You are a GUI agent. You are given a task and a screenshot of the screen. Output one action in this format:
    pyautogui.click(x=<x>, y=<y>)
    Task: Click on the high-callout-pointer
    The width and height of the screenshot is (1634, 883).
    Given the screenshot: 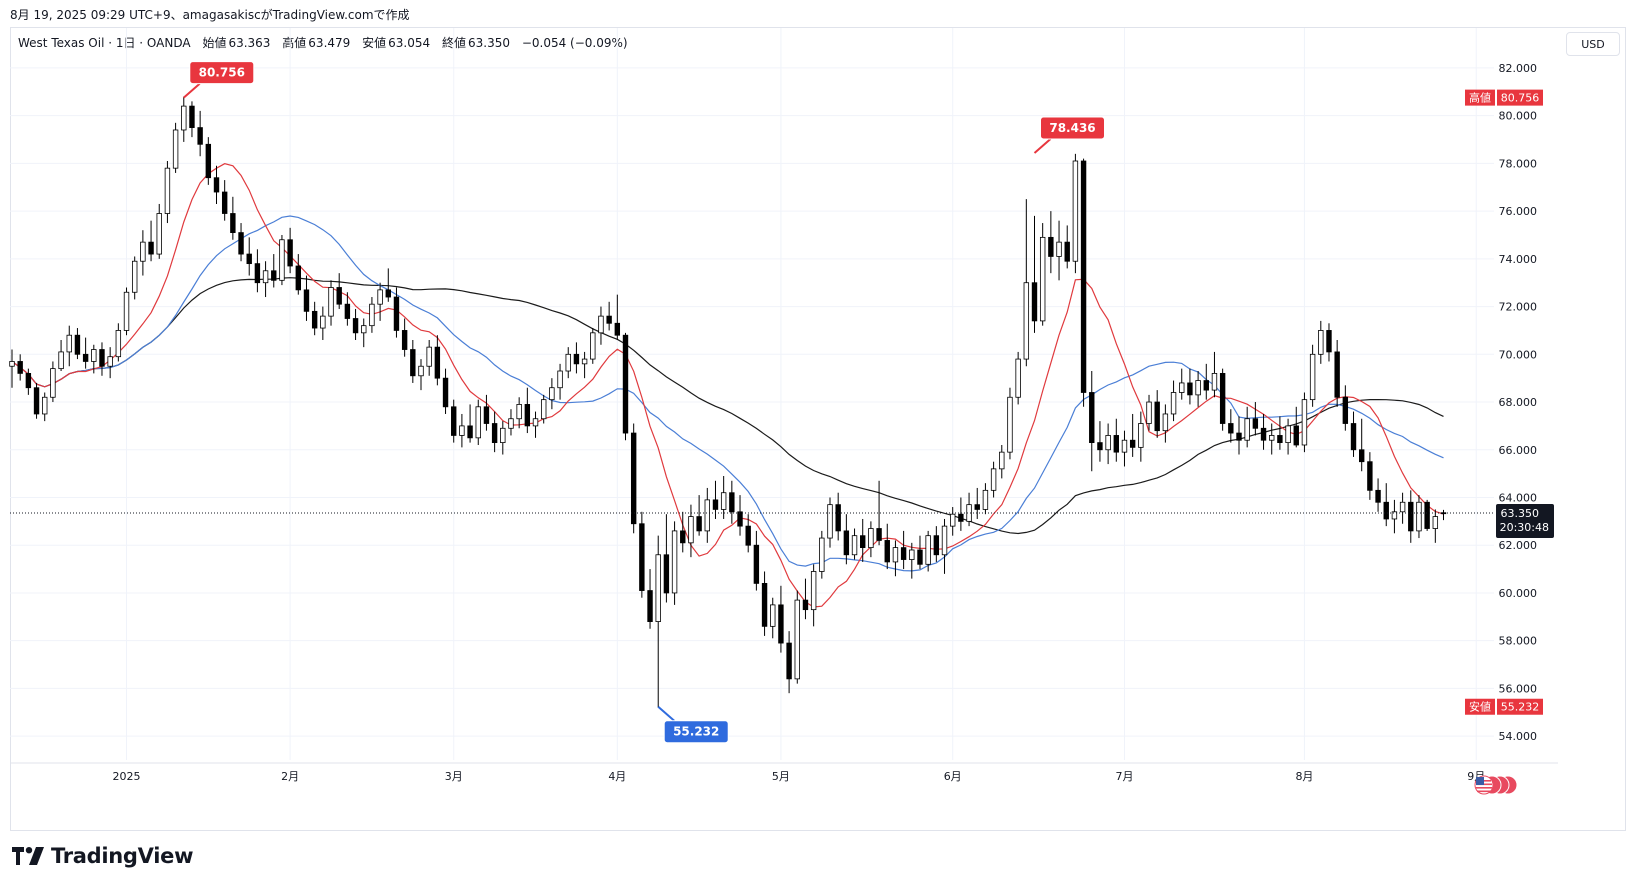 What is the action you would take?
    pyautogui.click(x=192, y=90)
    